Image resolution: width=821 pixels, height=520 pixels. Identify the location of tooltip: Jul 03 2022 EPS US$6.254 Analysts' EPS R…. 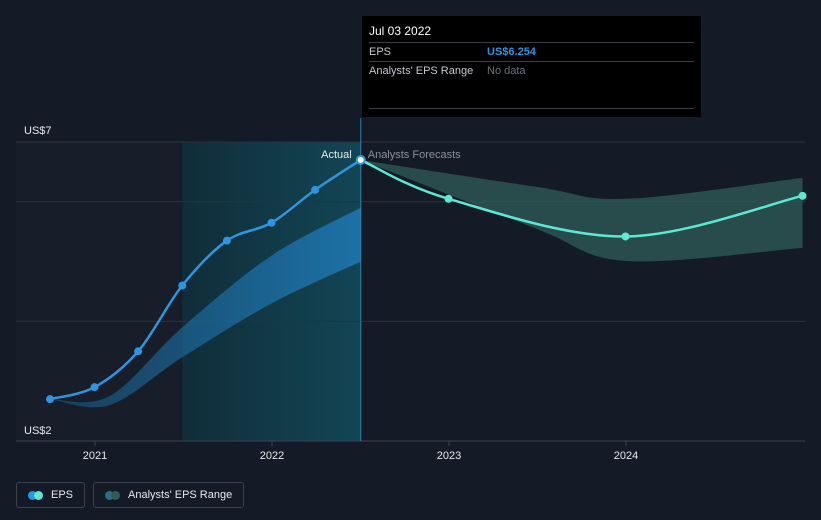
(531, 66).